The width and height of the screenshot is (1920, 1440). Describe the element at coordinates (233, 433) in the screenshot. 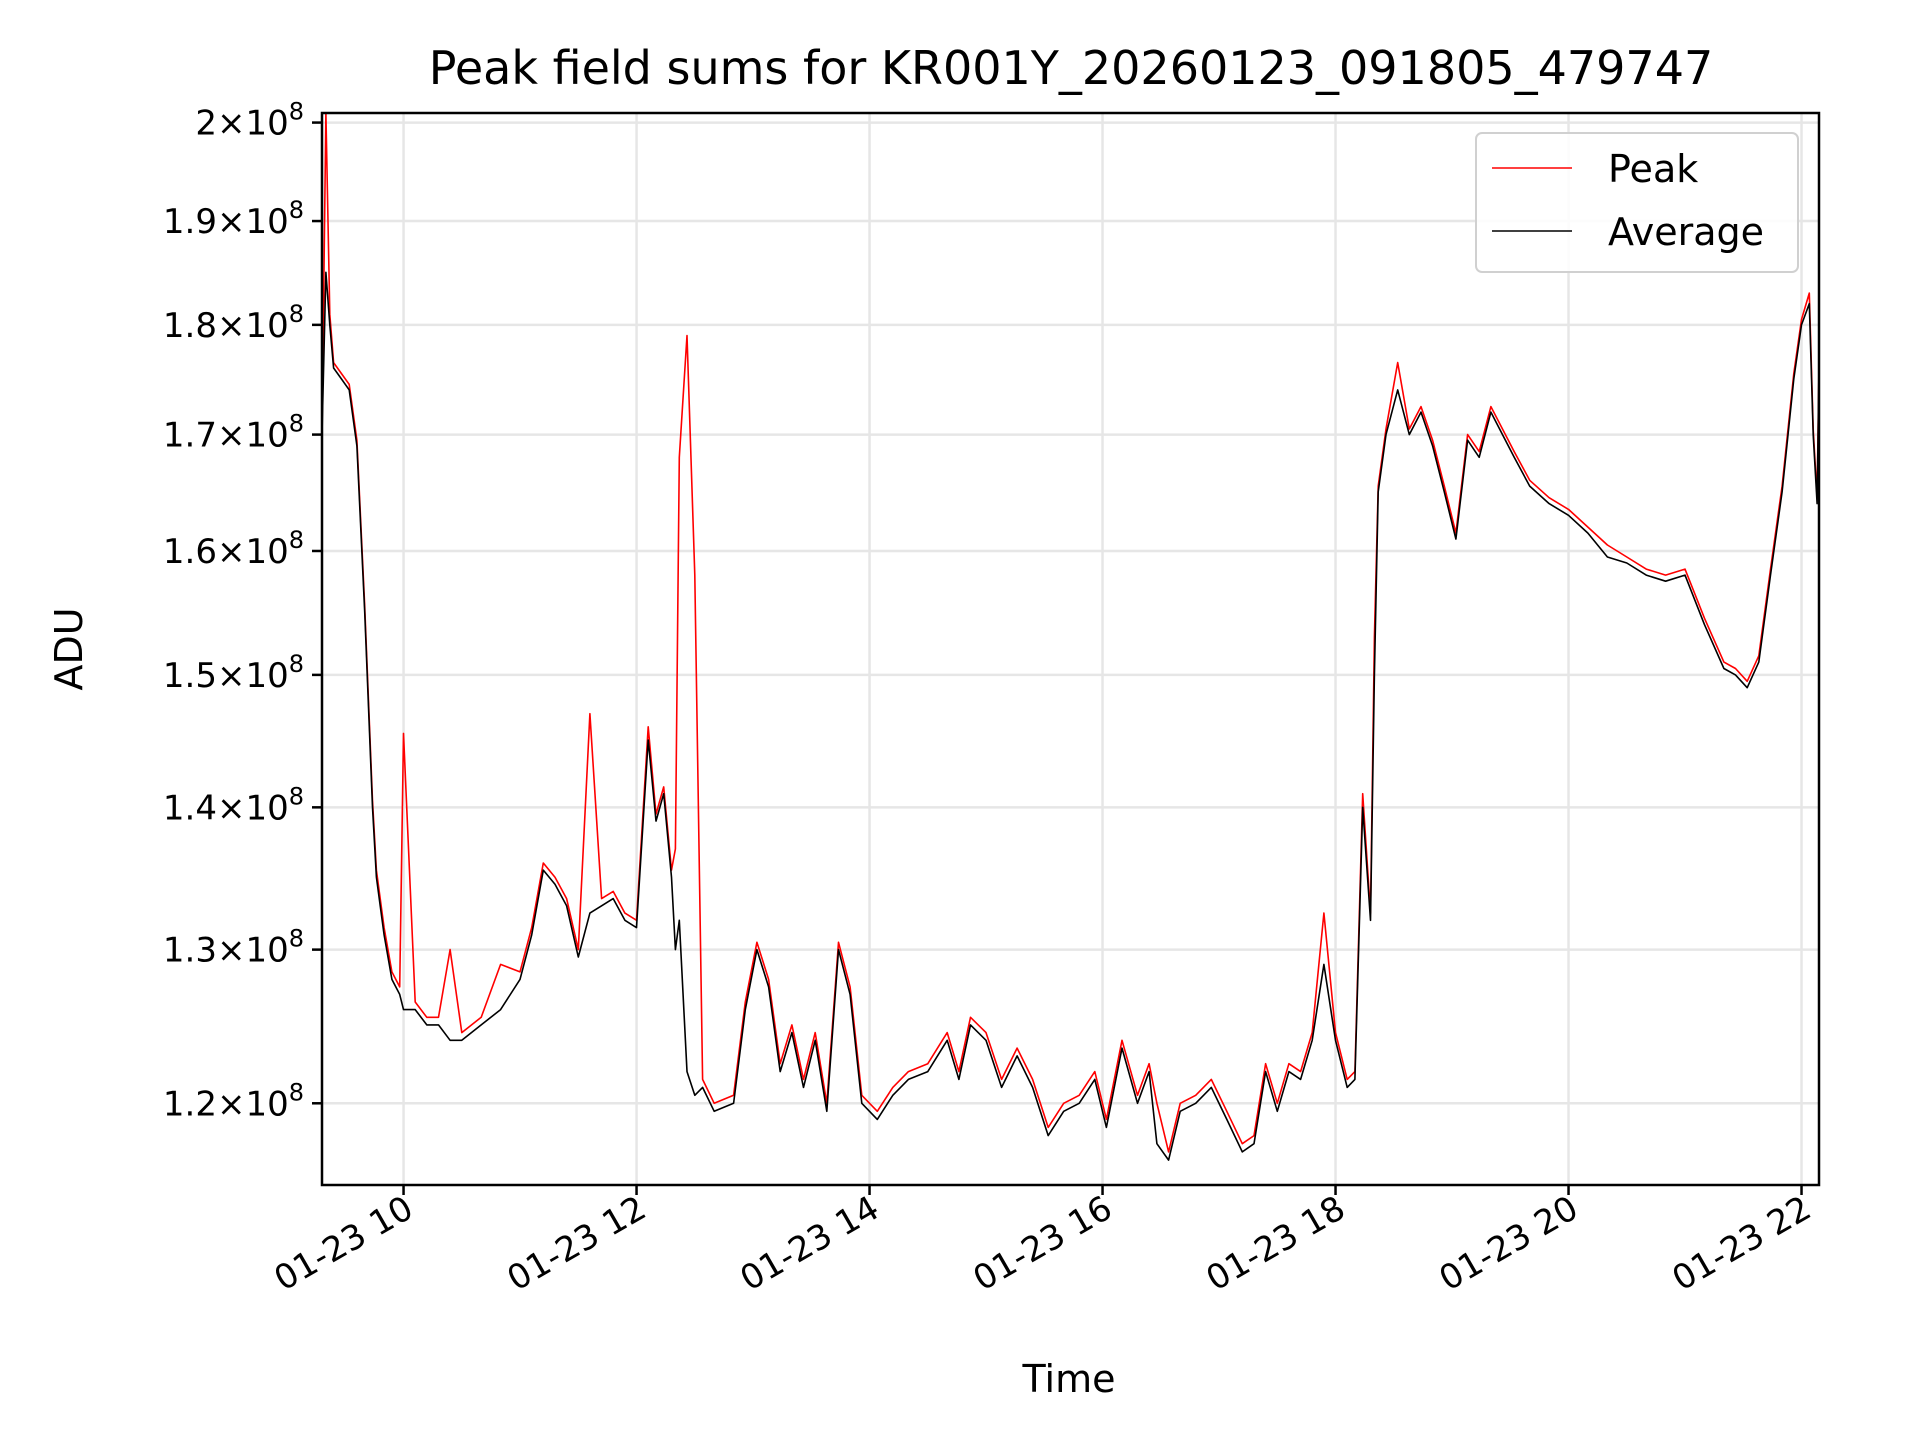

I see `y-tick-label: 1.7×108` at that location.